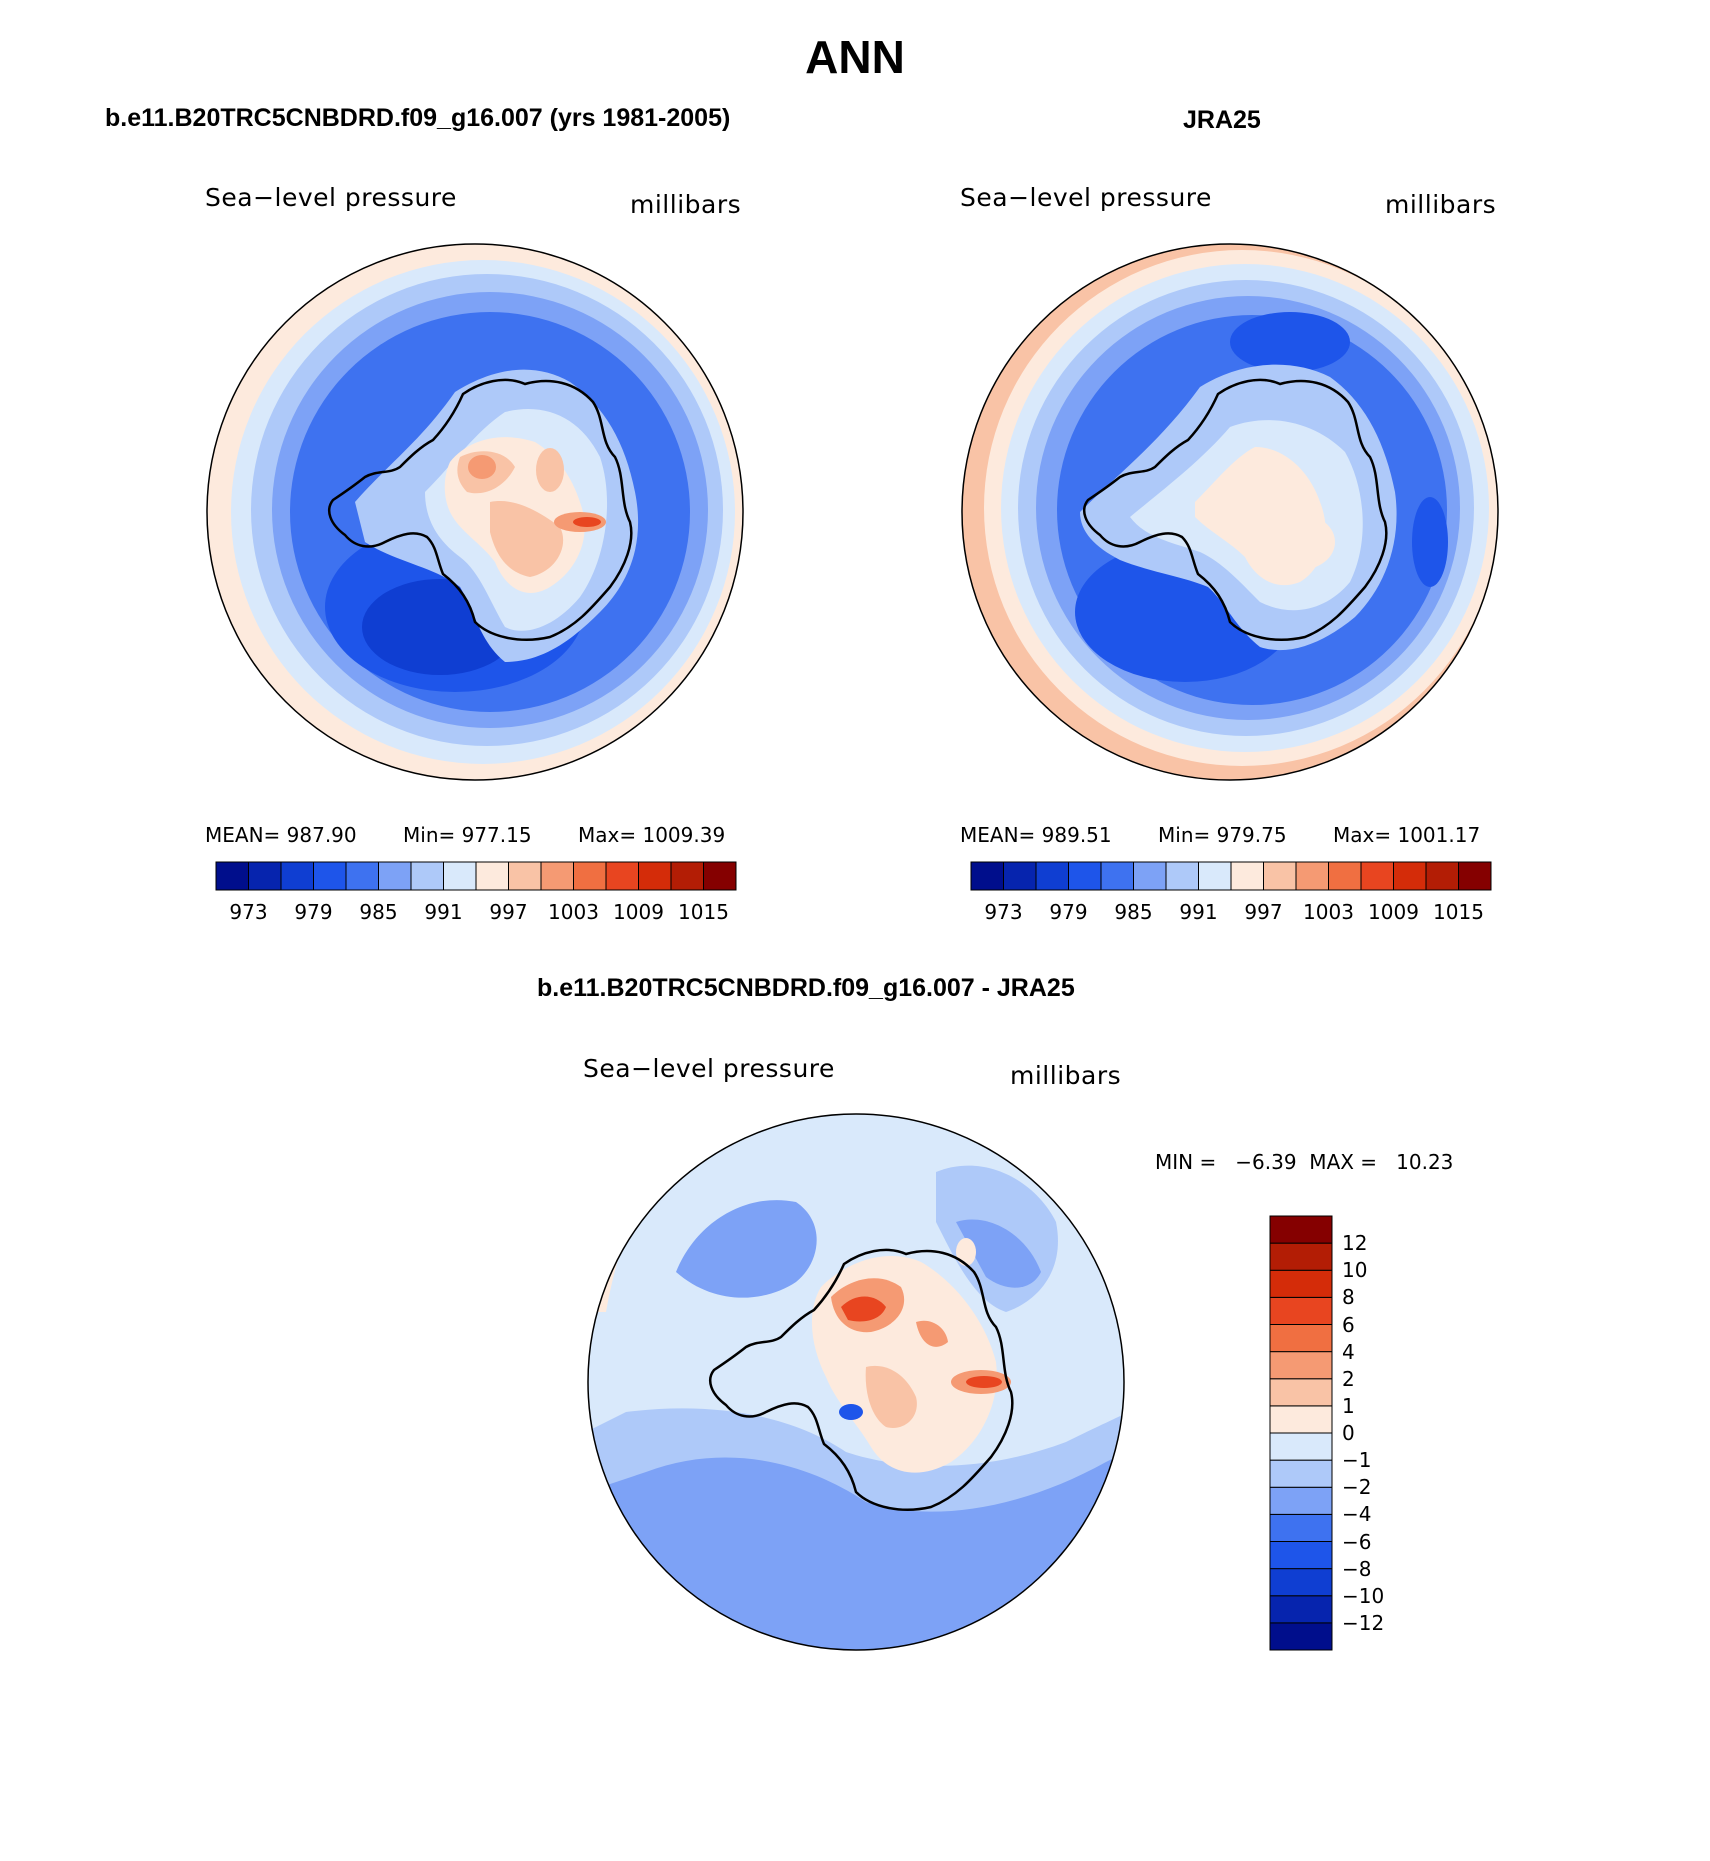 The height and width of the screenshot is (1861, 1710). What do you see at coordinates (1222, 835) in the screenshot?
I see `panel-obs-min: Min= 979.75` at bounding box center [1222, 835].